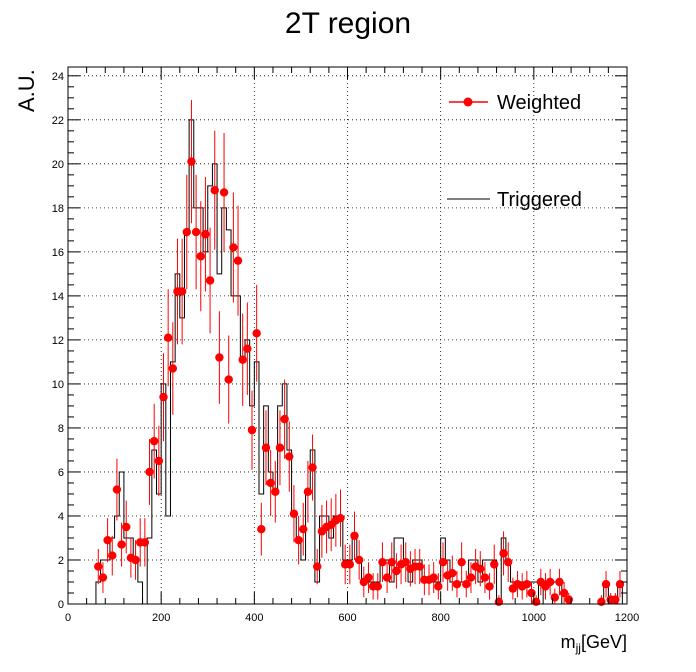  Describe the element at coordinates (539, 200) in the screenshot. I see `legend-triggered-label: Triggered` at that location.